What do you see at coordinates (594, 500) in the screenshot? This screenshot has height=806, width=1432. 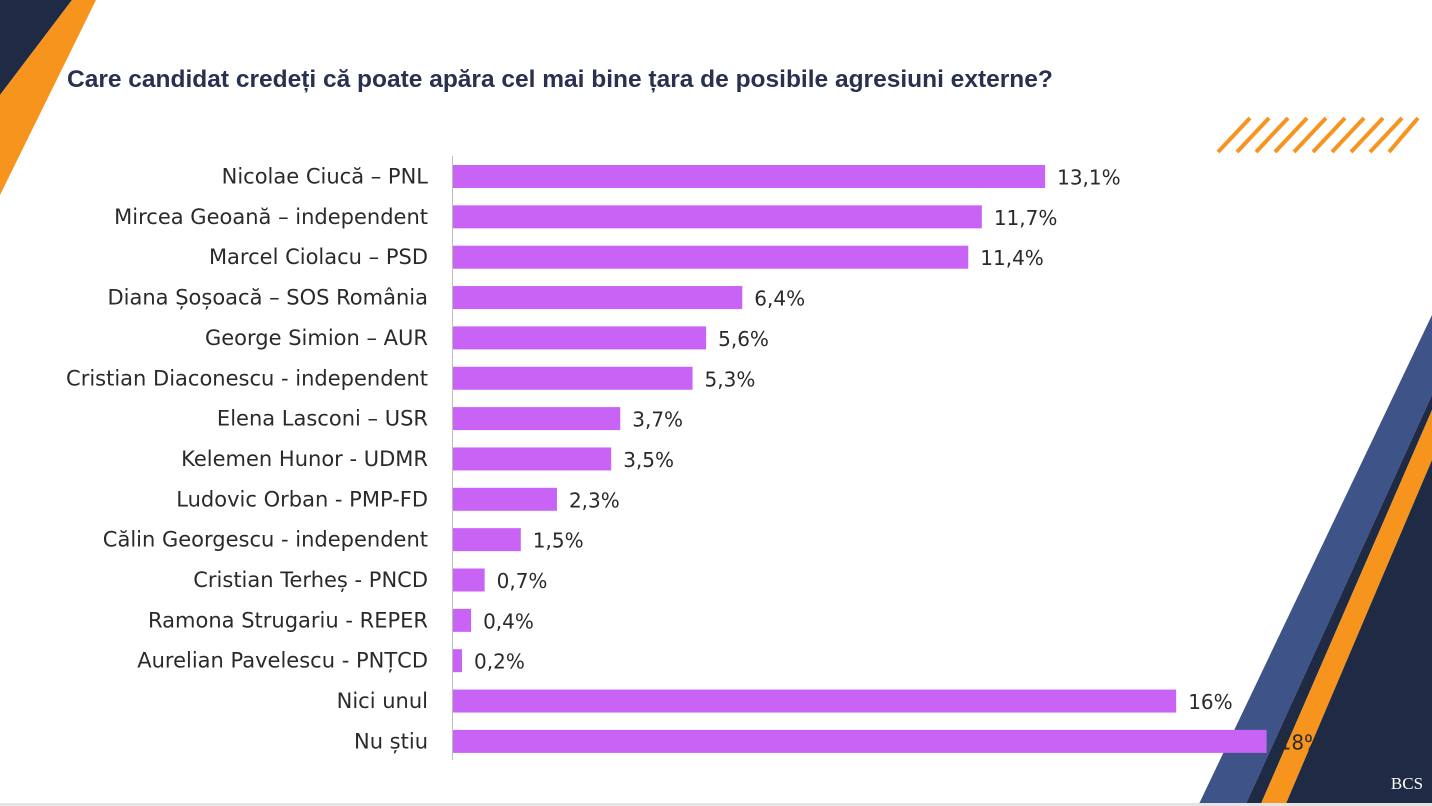 I see `value-label: 2,3%` at bounding box center [594, 500].